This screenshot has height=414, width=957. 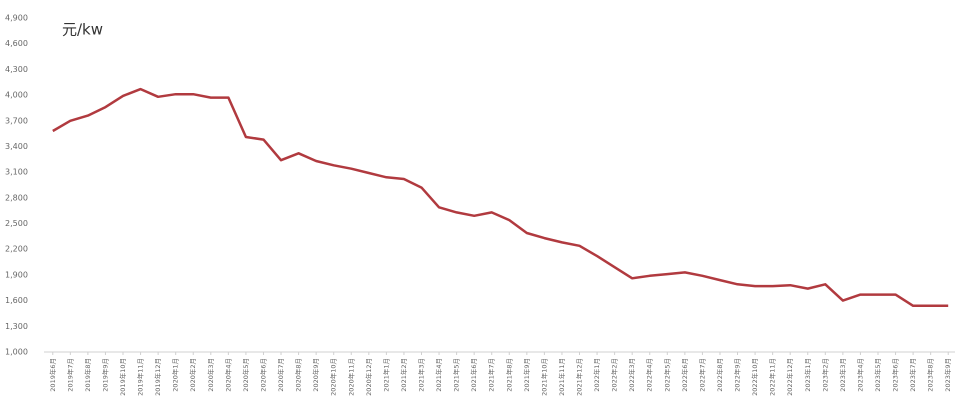 What do you see at coordinates (737, 375) in the screenshot?
I see `x-tick-label: 2022年9月` at bounding box center [737, 375].